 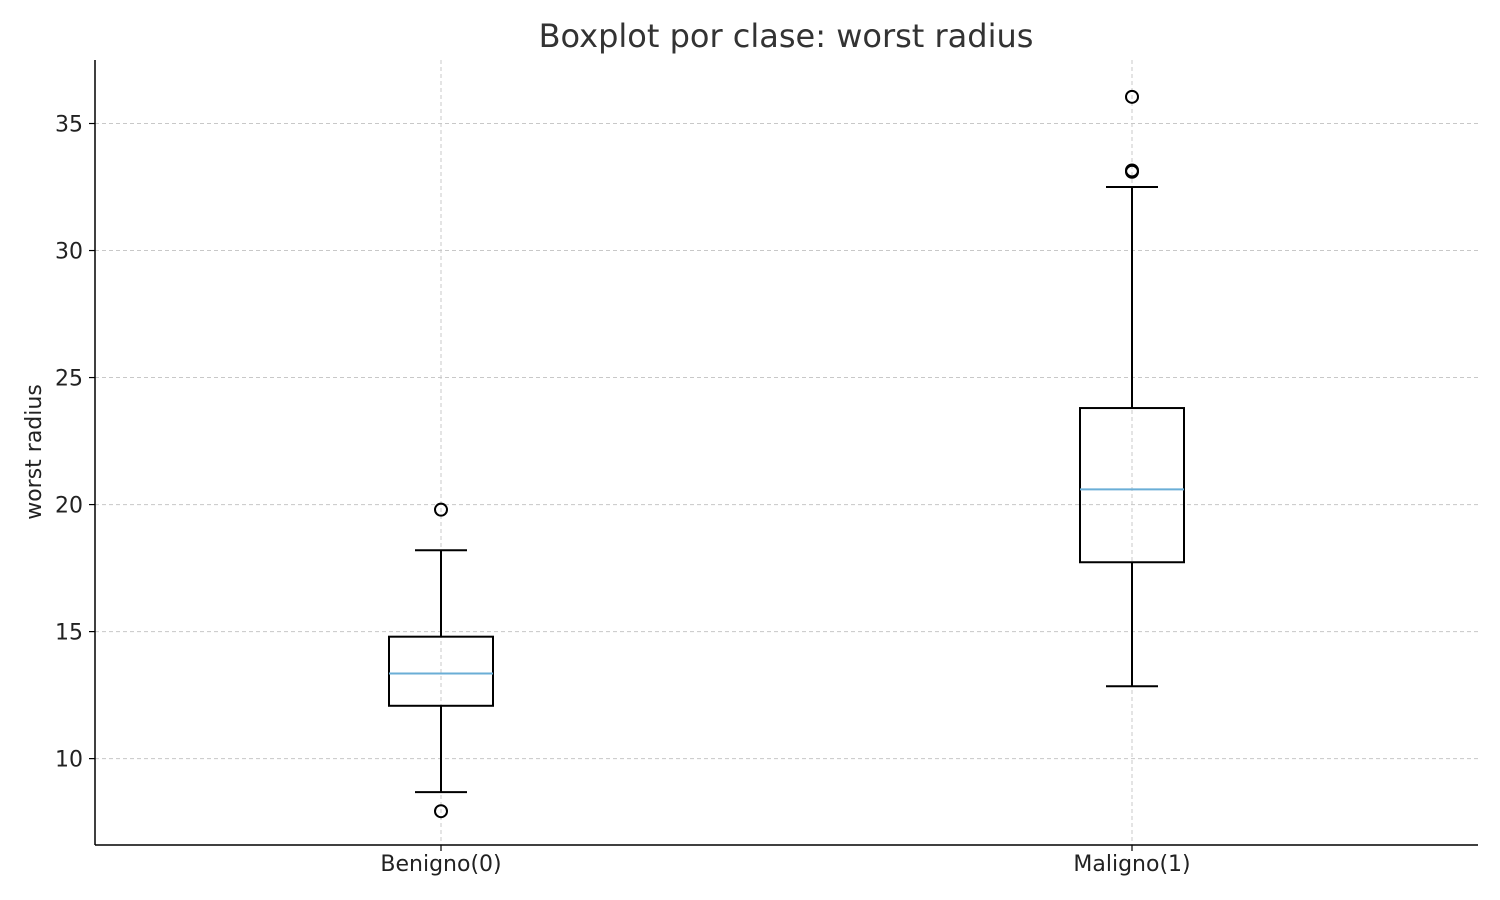 What do you see at coordinates (69, 633) in the screenshot?
I see `y-tick-label: 15` at bounding box center [69, 633].